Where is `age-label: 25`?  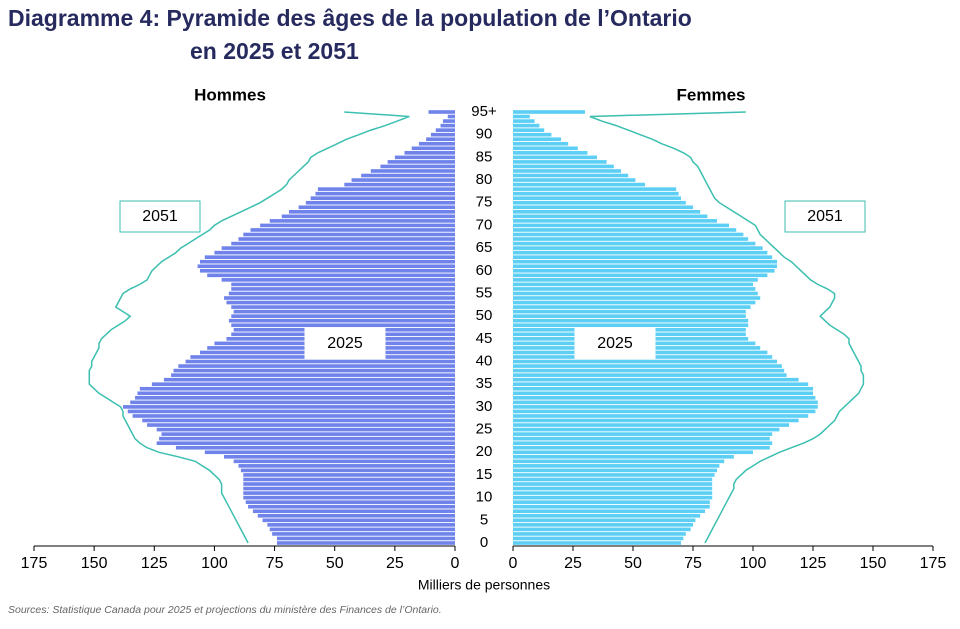
age-label: 25 is located at coordinates (484, 429).